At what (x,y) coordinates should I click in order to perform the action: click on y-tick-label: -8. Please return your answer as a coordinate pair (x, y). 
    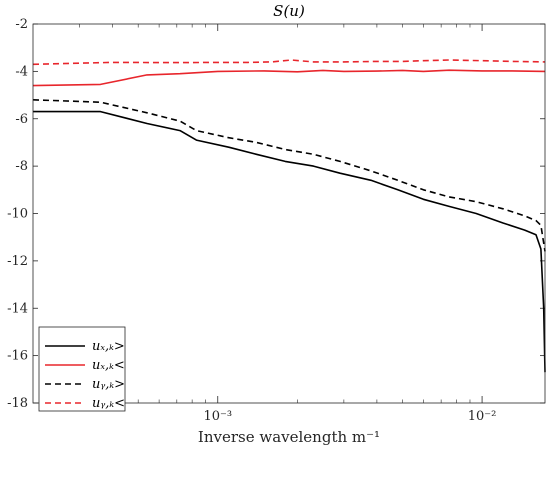
    Looking at the image, I should click on (21, 166).